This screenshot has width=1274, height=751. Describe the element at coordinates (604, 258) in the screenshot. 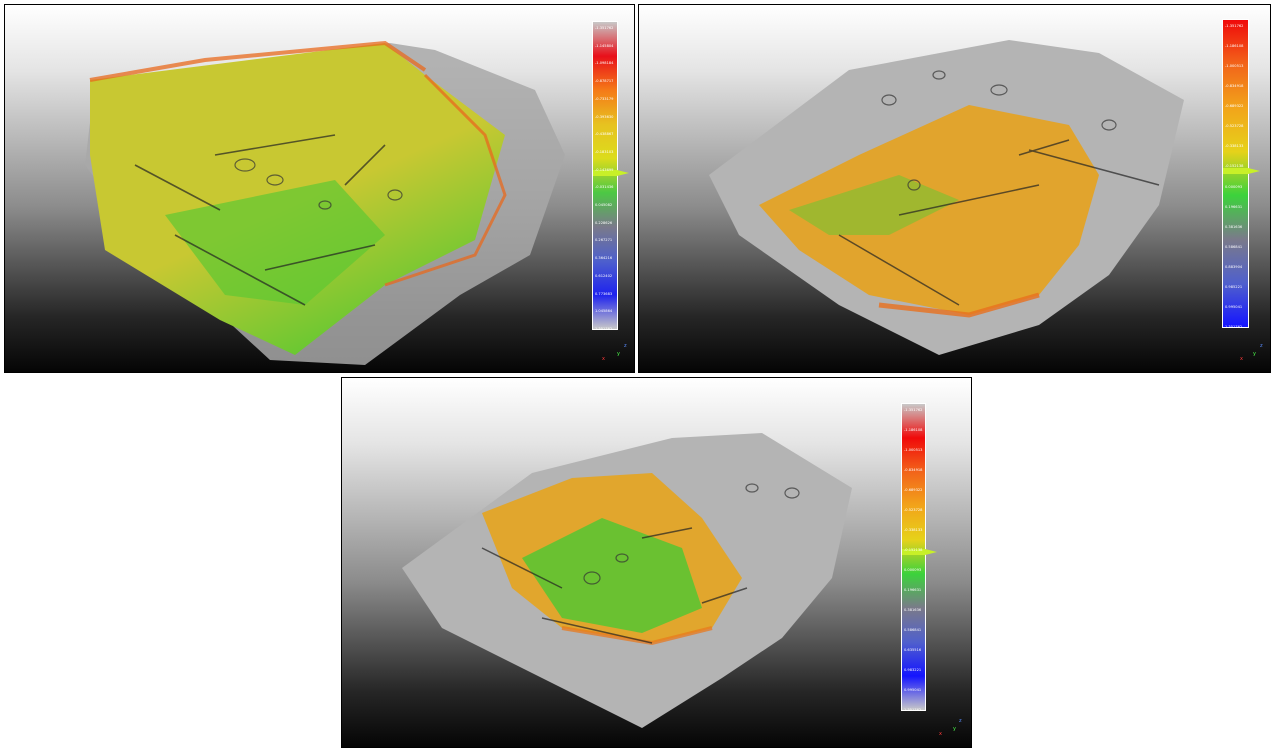

I see `scale-tick-label: 0.364216` at that location.